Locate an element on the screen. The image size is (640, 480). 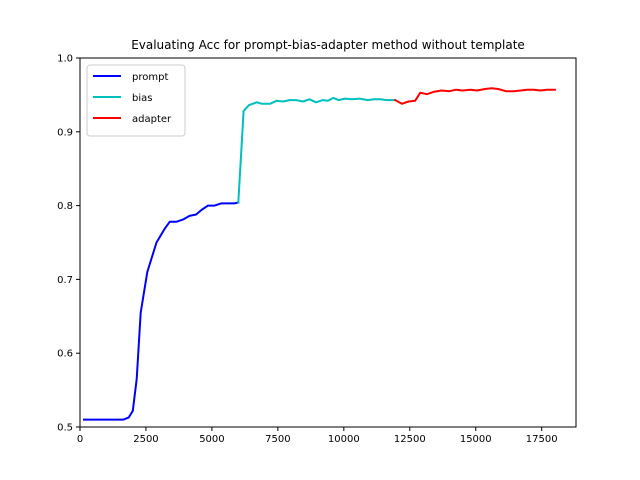
legend: prompt bias adapter is located at coordinates (136, 100).